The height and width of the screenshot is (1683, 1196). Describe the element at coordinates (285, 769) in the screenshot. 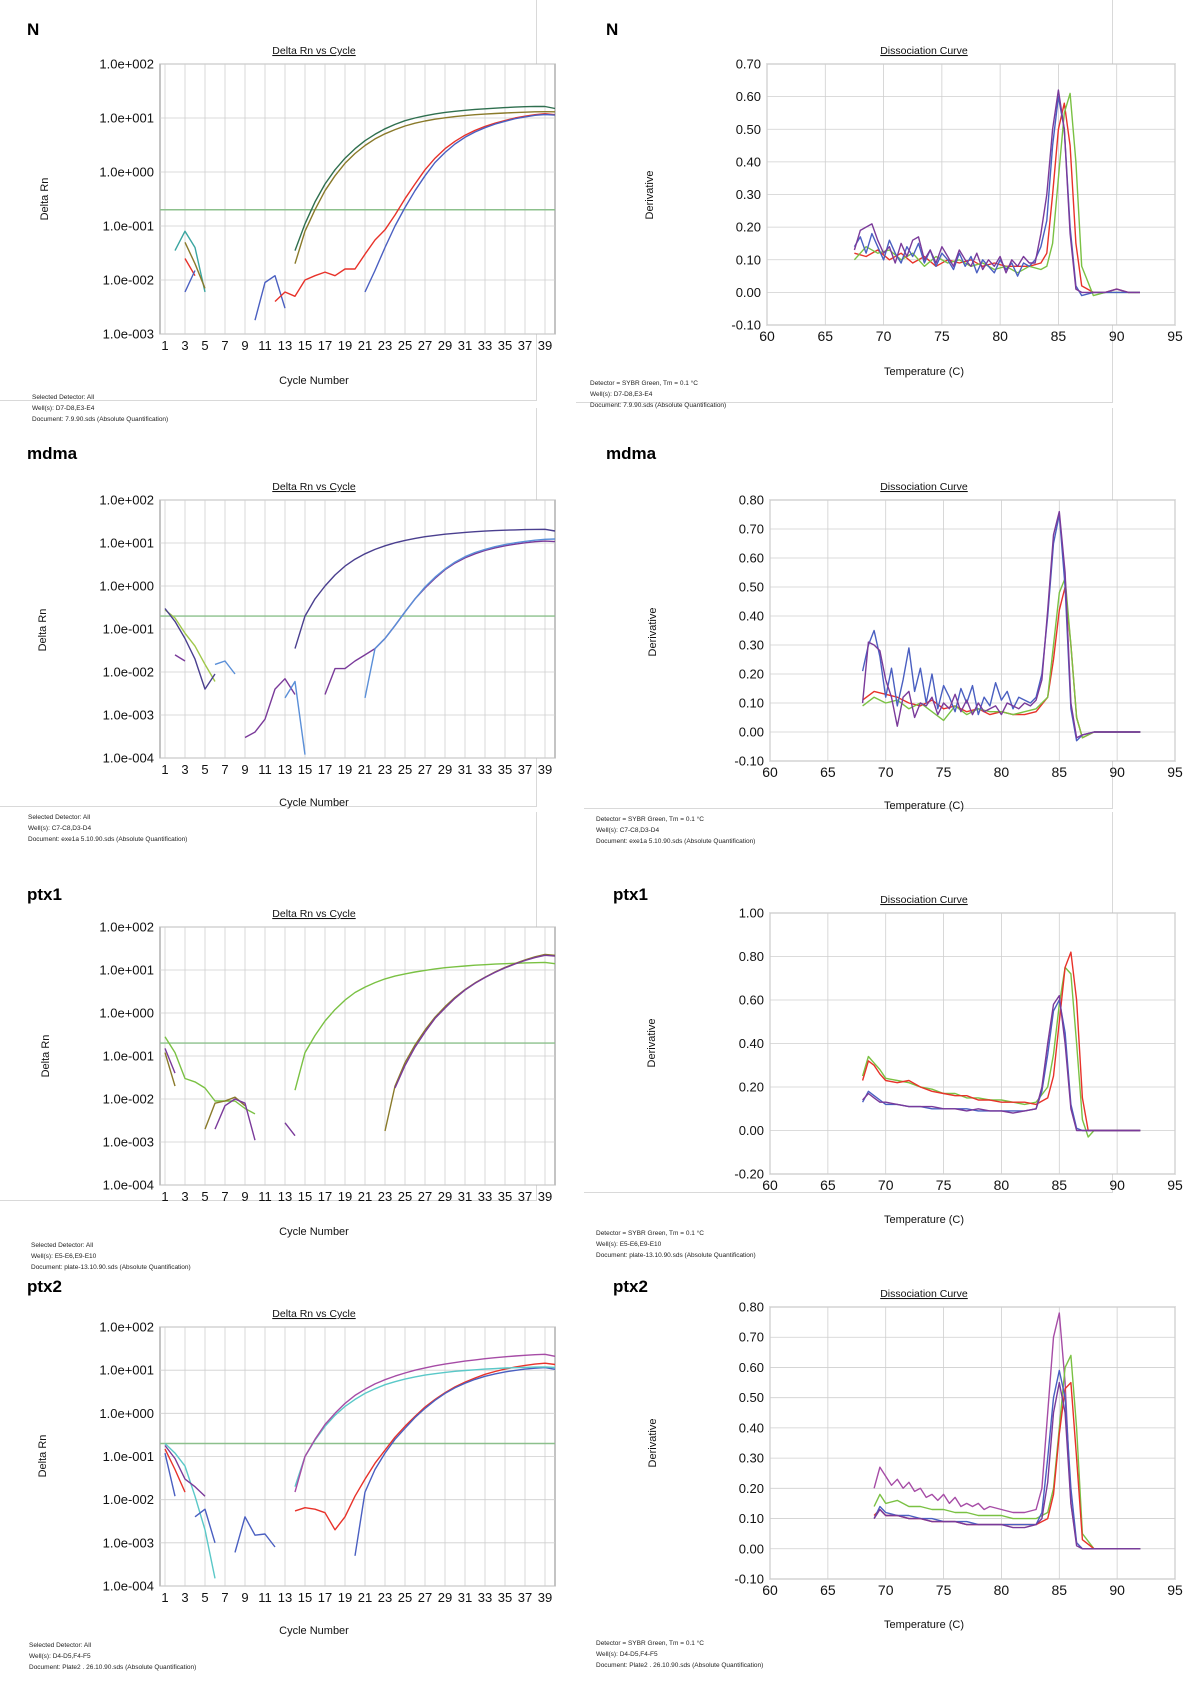

I see `x-tick-label: 13` at that location.